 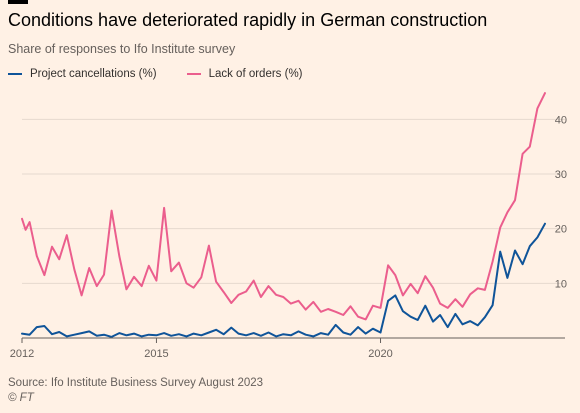 What do you see at coordinates (193, 74) in the screenshot?
I see `legend-swatch-orders` at bounding box center [193, 74].